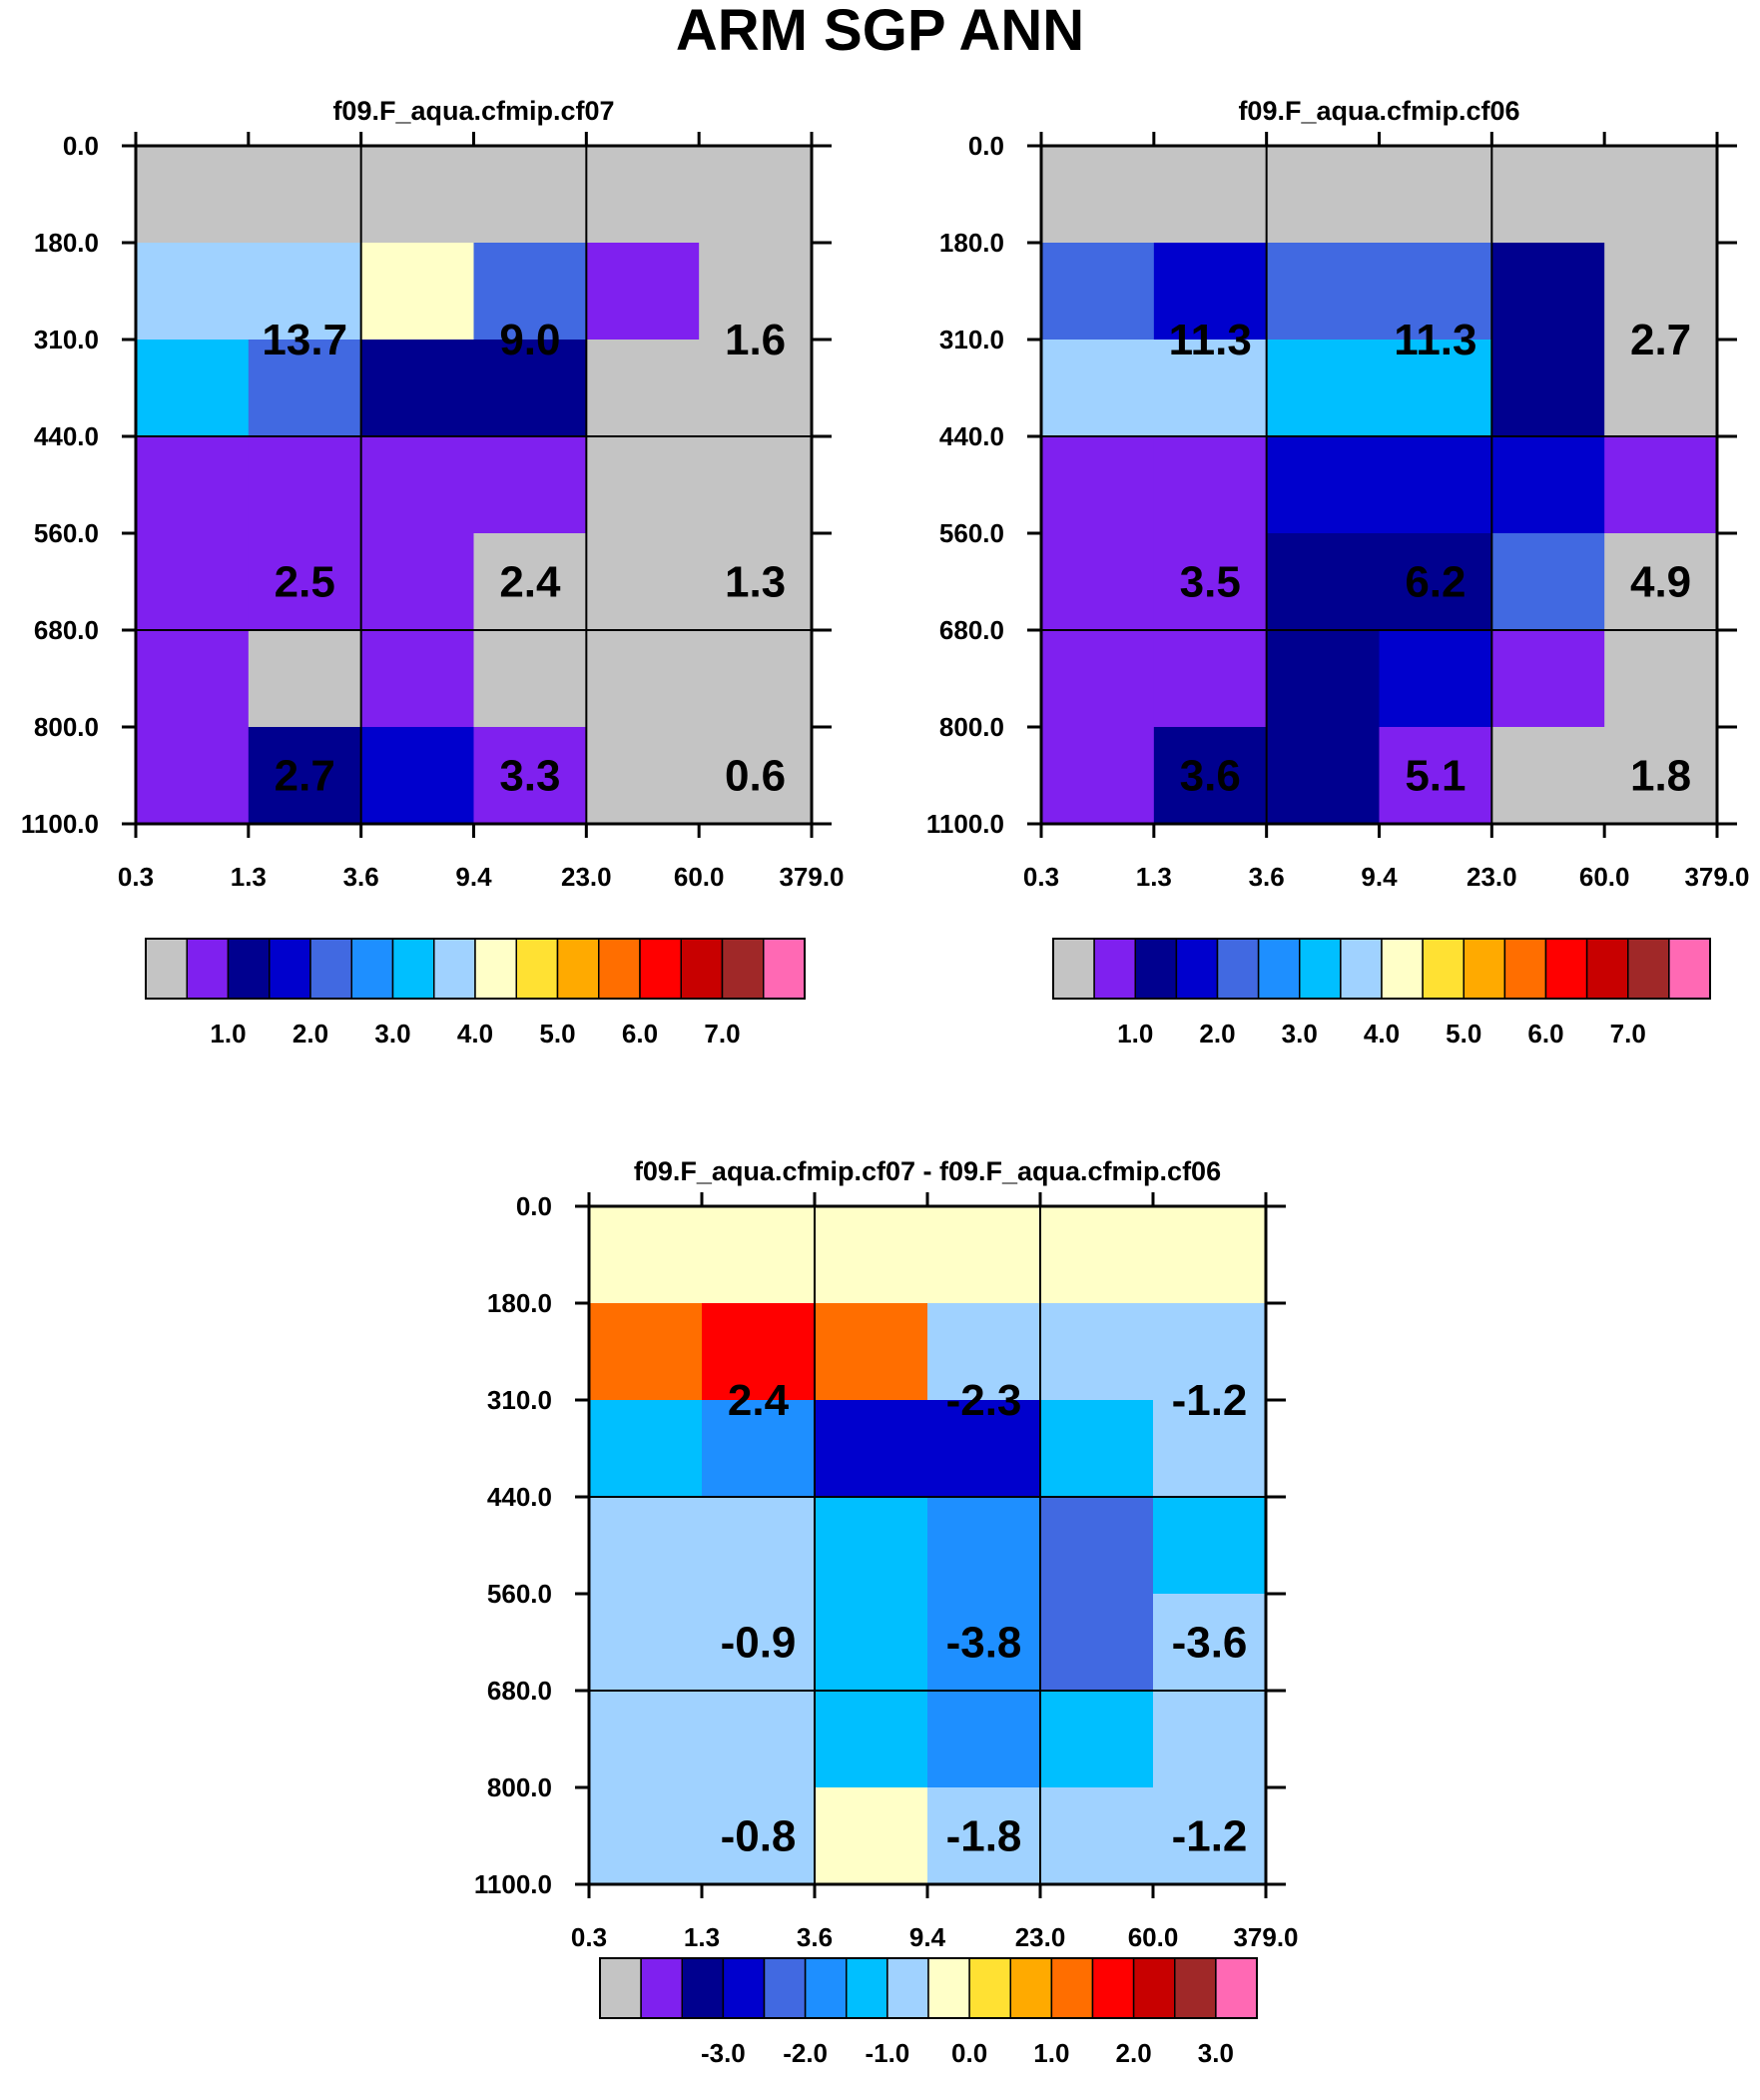  What do you see at coordinates (475, 1034) in the screenshot?
I see `colorbar-label: 4.0` at bounding box center [475, 1034].